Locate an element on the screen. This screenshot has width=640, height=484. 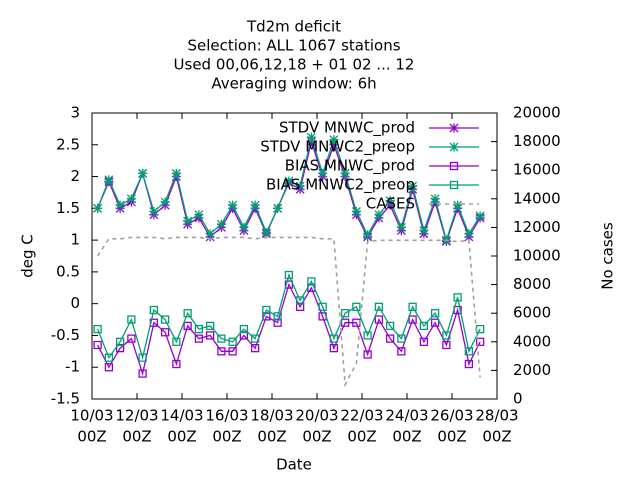
x-tick-label: 24/03 is located at coordinates (406, 416).